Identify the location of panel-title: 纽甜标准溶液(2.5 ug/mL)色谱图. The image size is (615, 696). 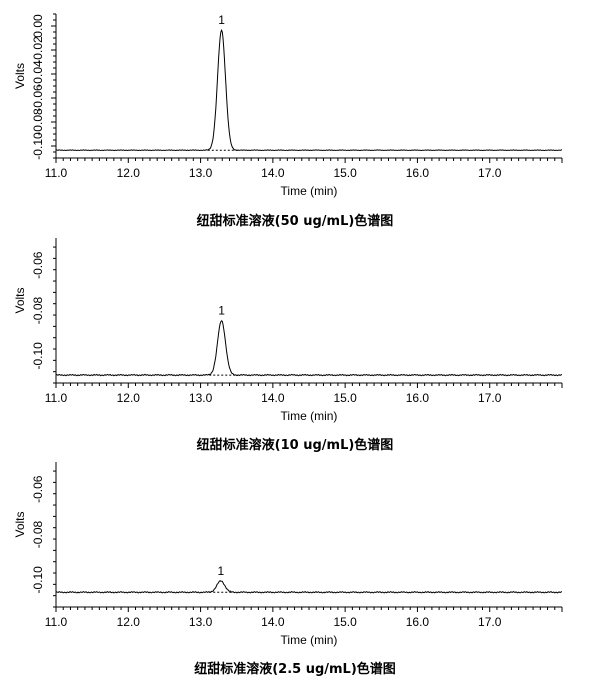
(295, 669).